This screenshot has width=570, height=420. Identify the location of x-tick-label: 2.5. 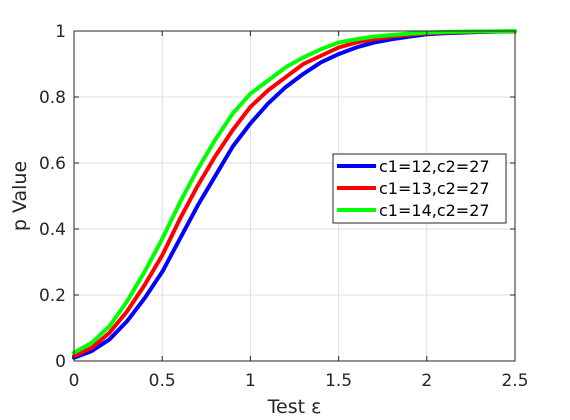
(514, 381).